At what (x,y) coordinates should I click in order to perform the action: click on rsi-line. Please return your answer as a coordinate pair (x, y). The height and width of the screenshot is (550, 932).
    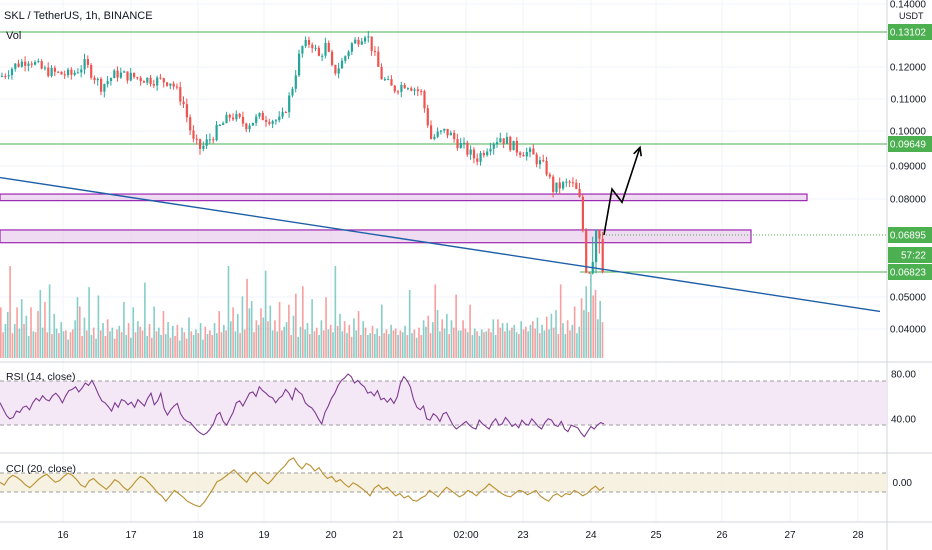
    Looking at the image, I should click on (302, 405).